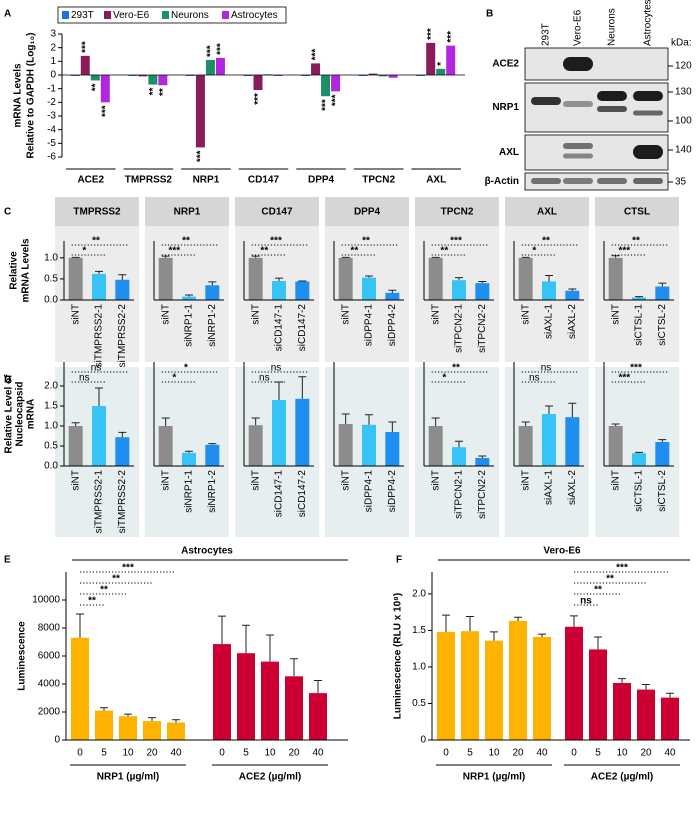  I want to click on y-tick-label: 8000, so click(49, 628).